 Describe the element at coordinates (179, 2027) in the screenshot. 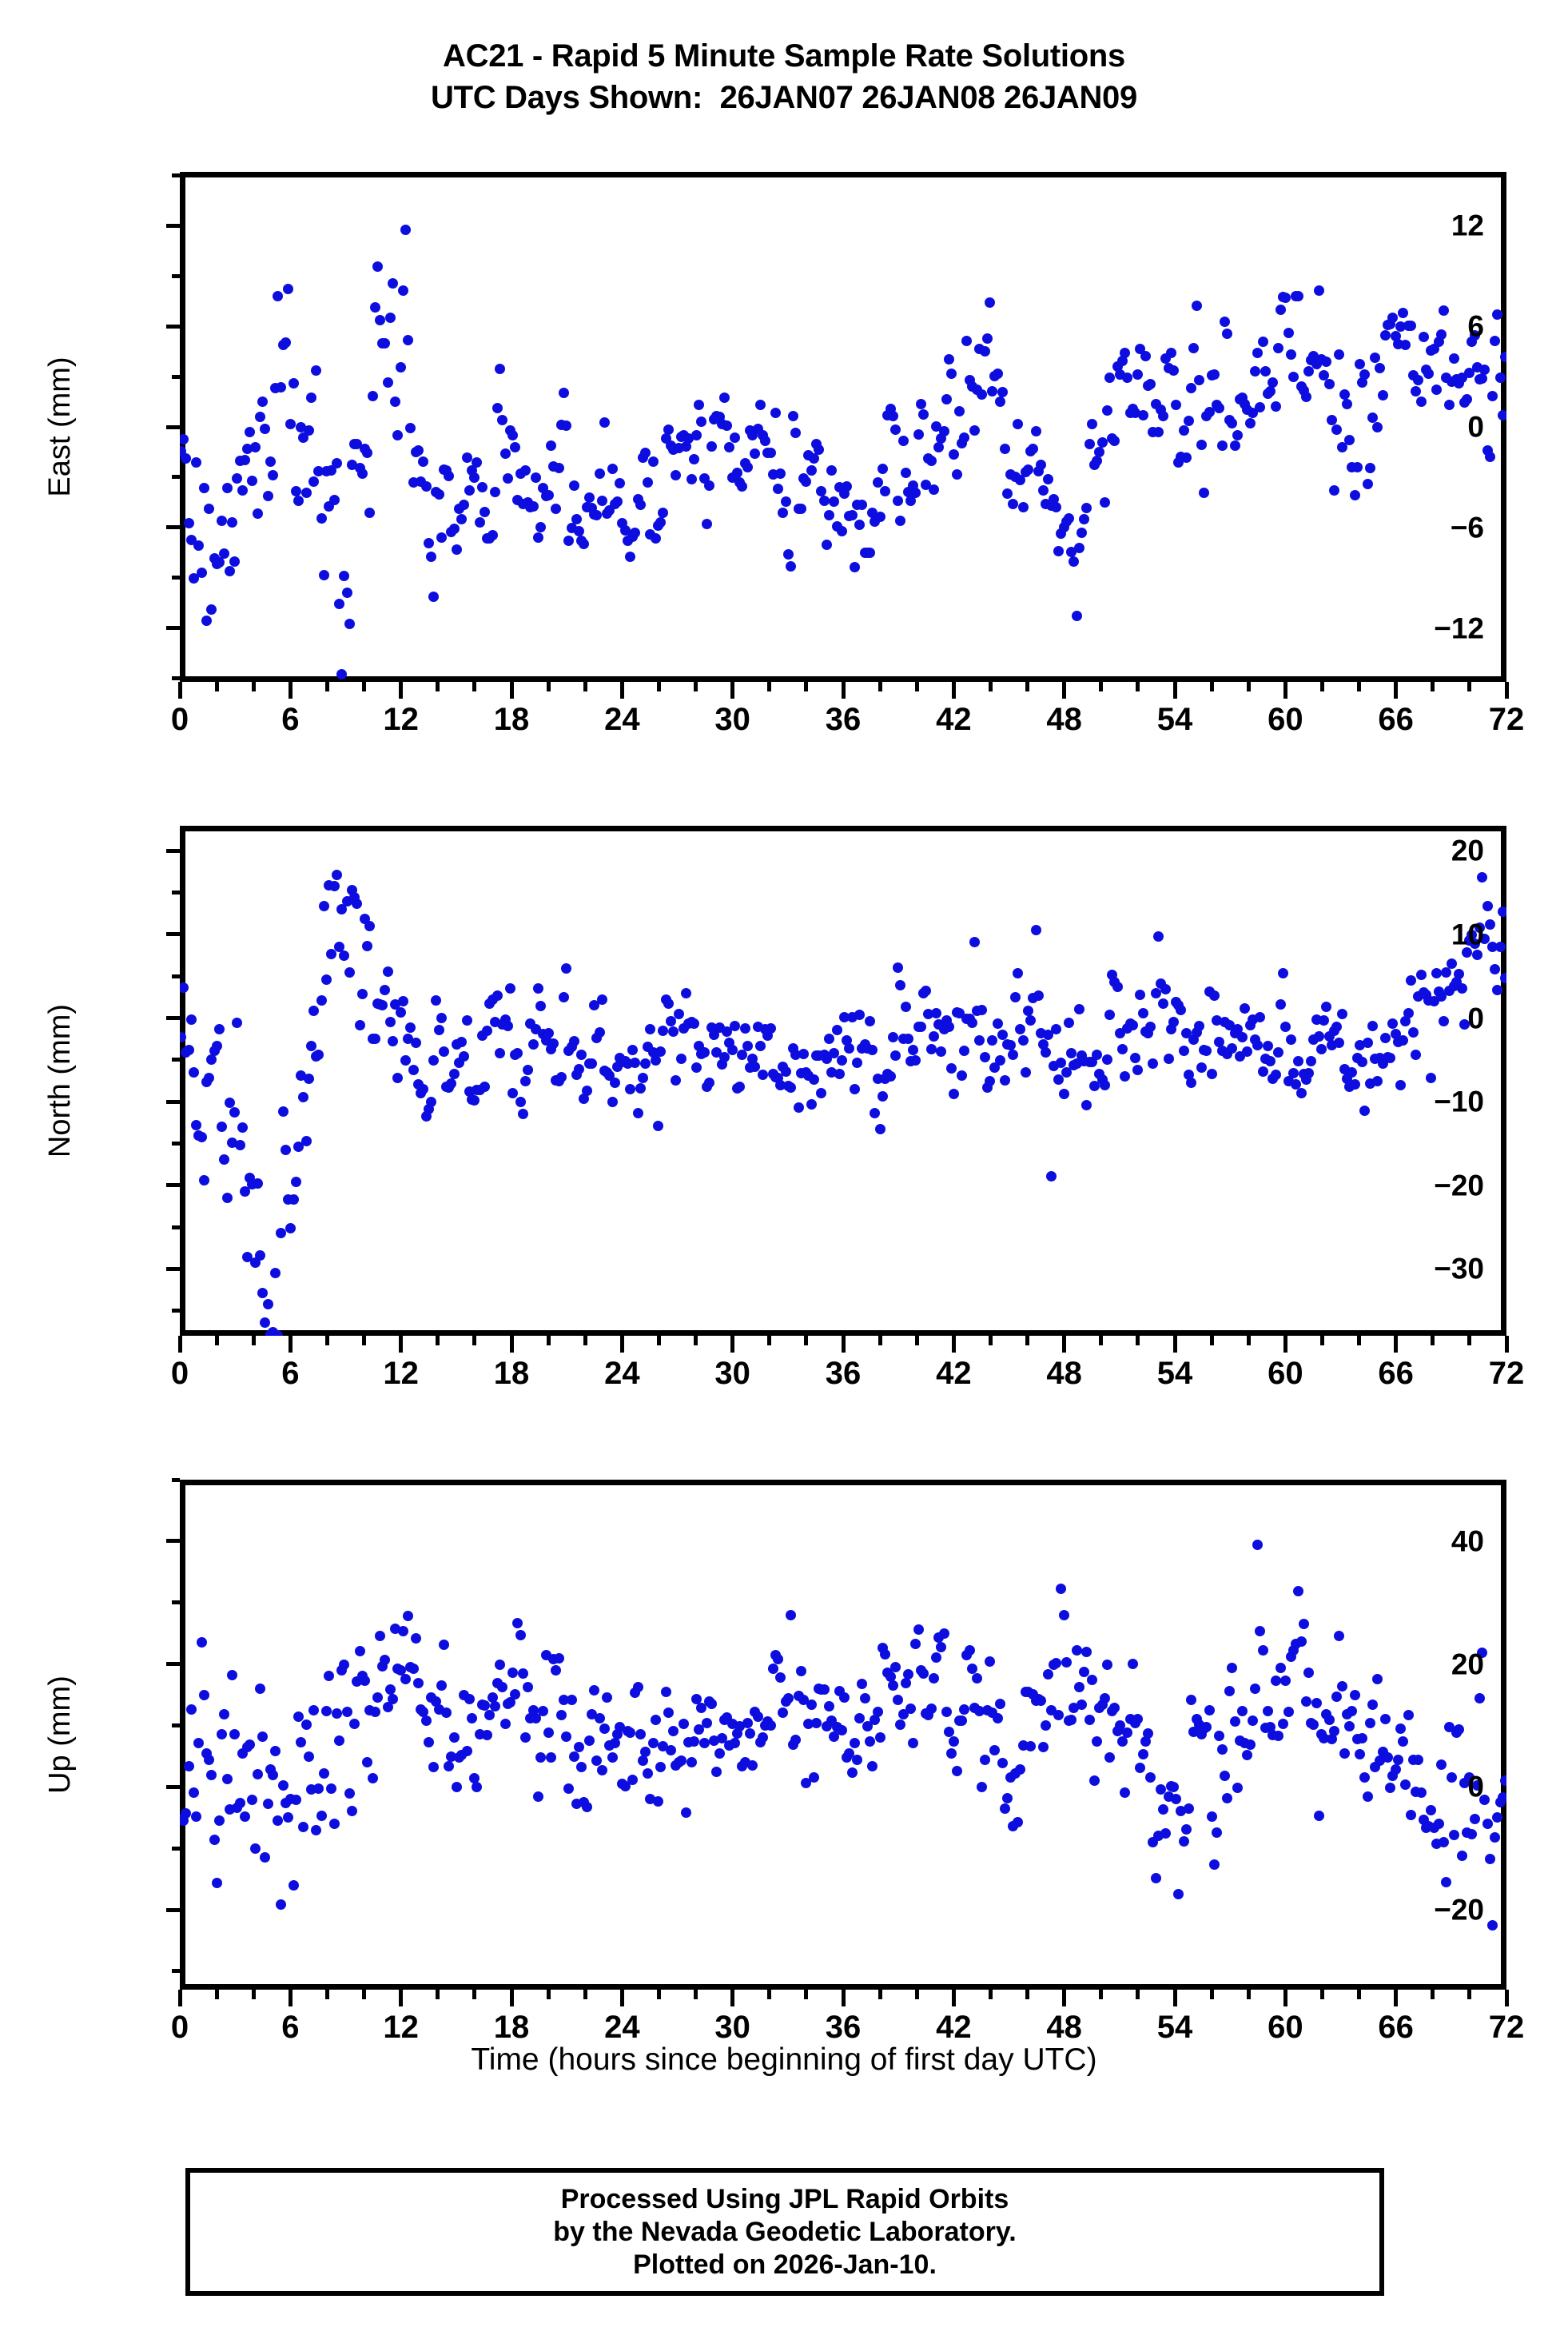

I see `x-tick-label-up-0: 0` at that location.